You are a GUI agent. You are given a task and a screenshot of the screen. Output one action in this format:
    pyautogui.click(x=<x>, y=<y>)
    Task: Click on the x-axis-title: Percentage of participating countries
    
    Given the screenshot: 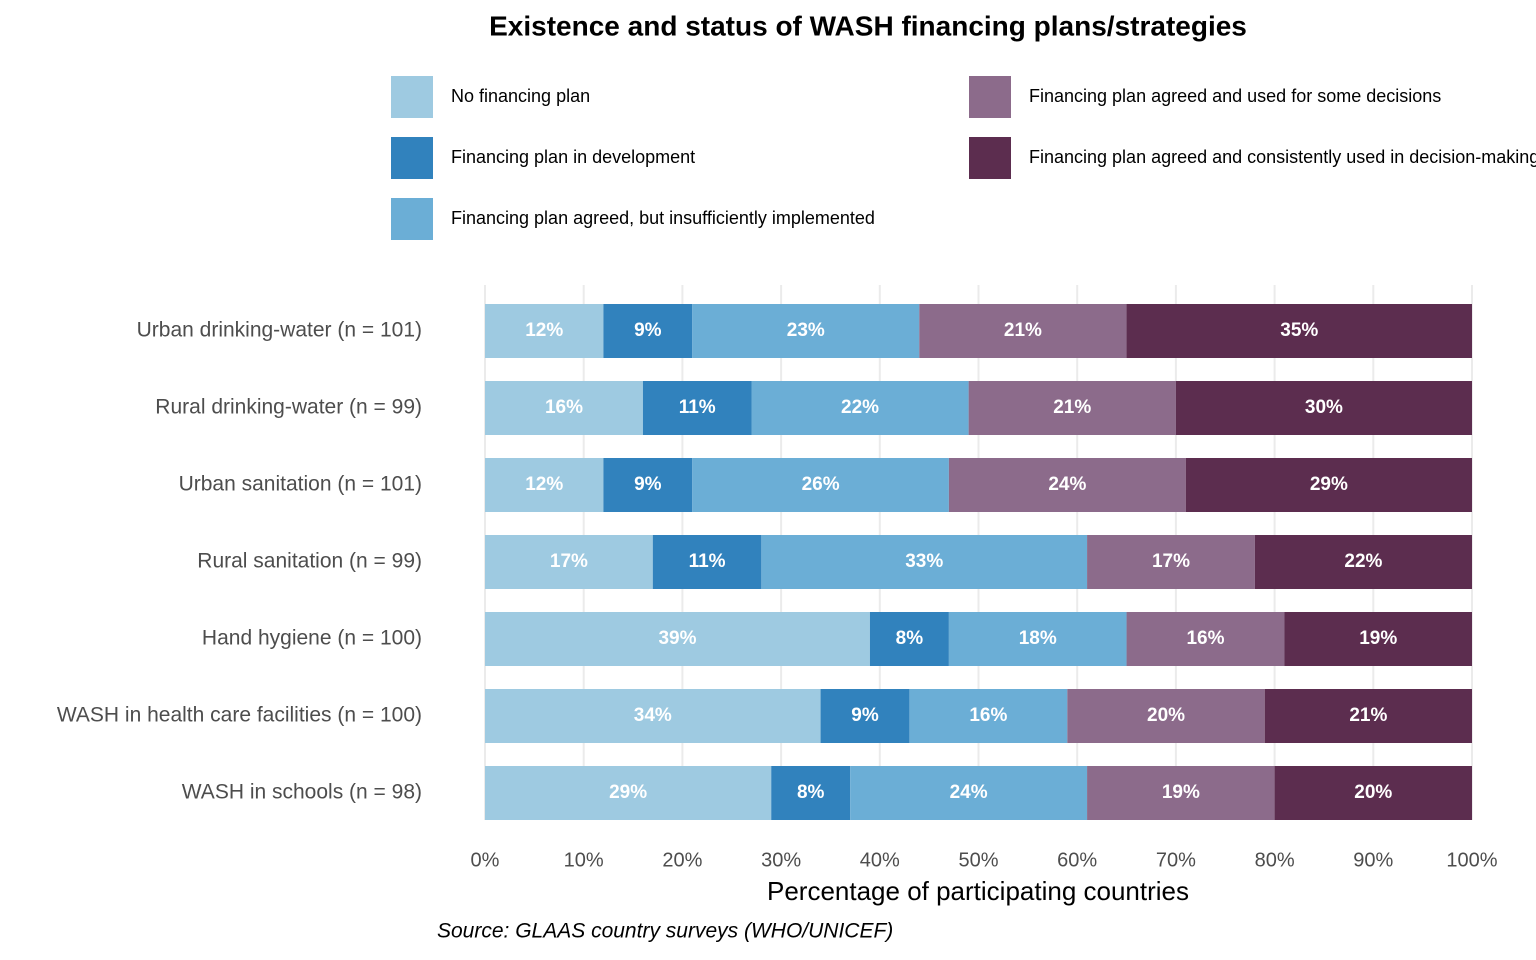 What is the action you would take?
    pyautogui.click(x=978, y=891)
    